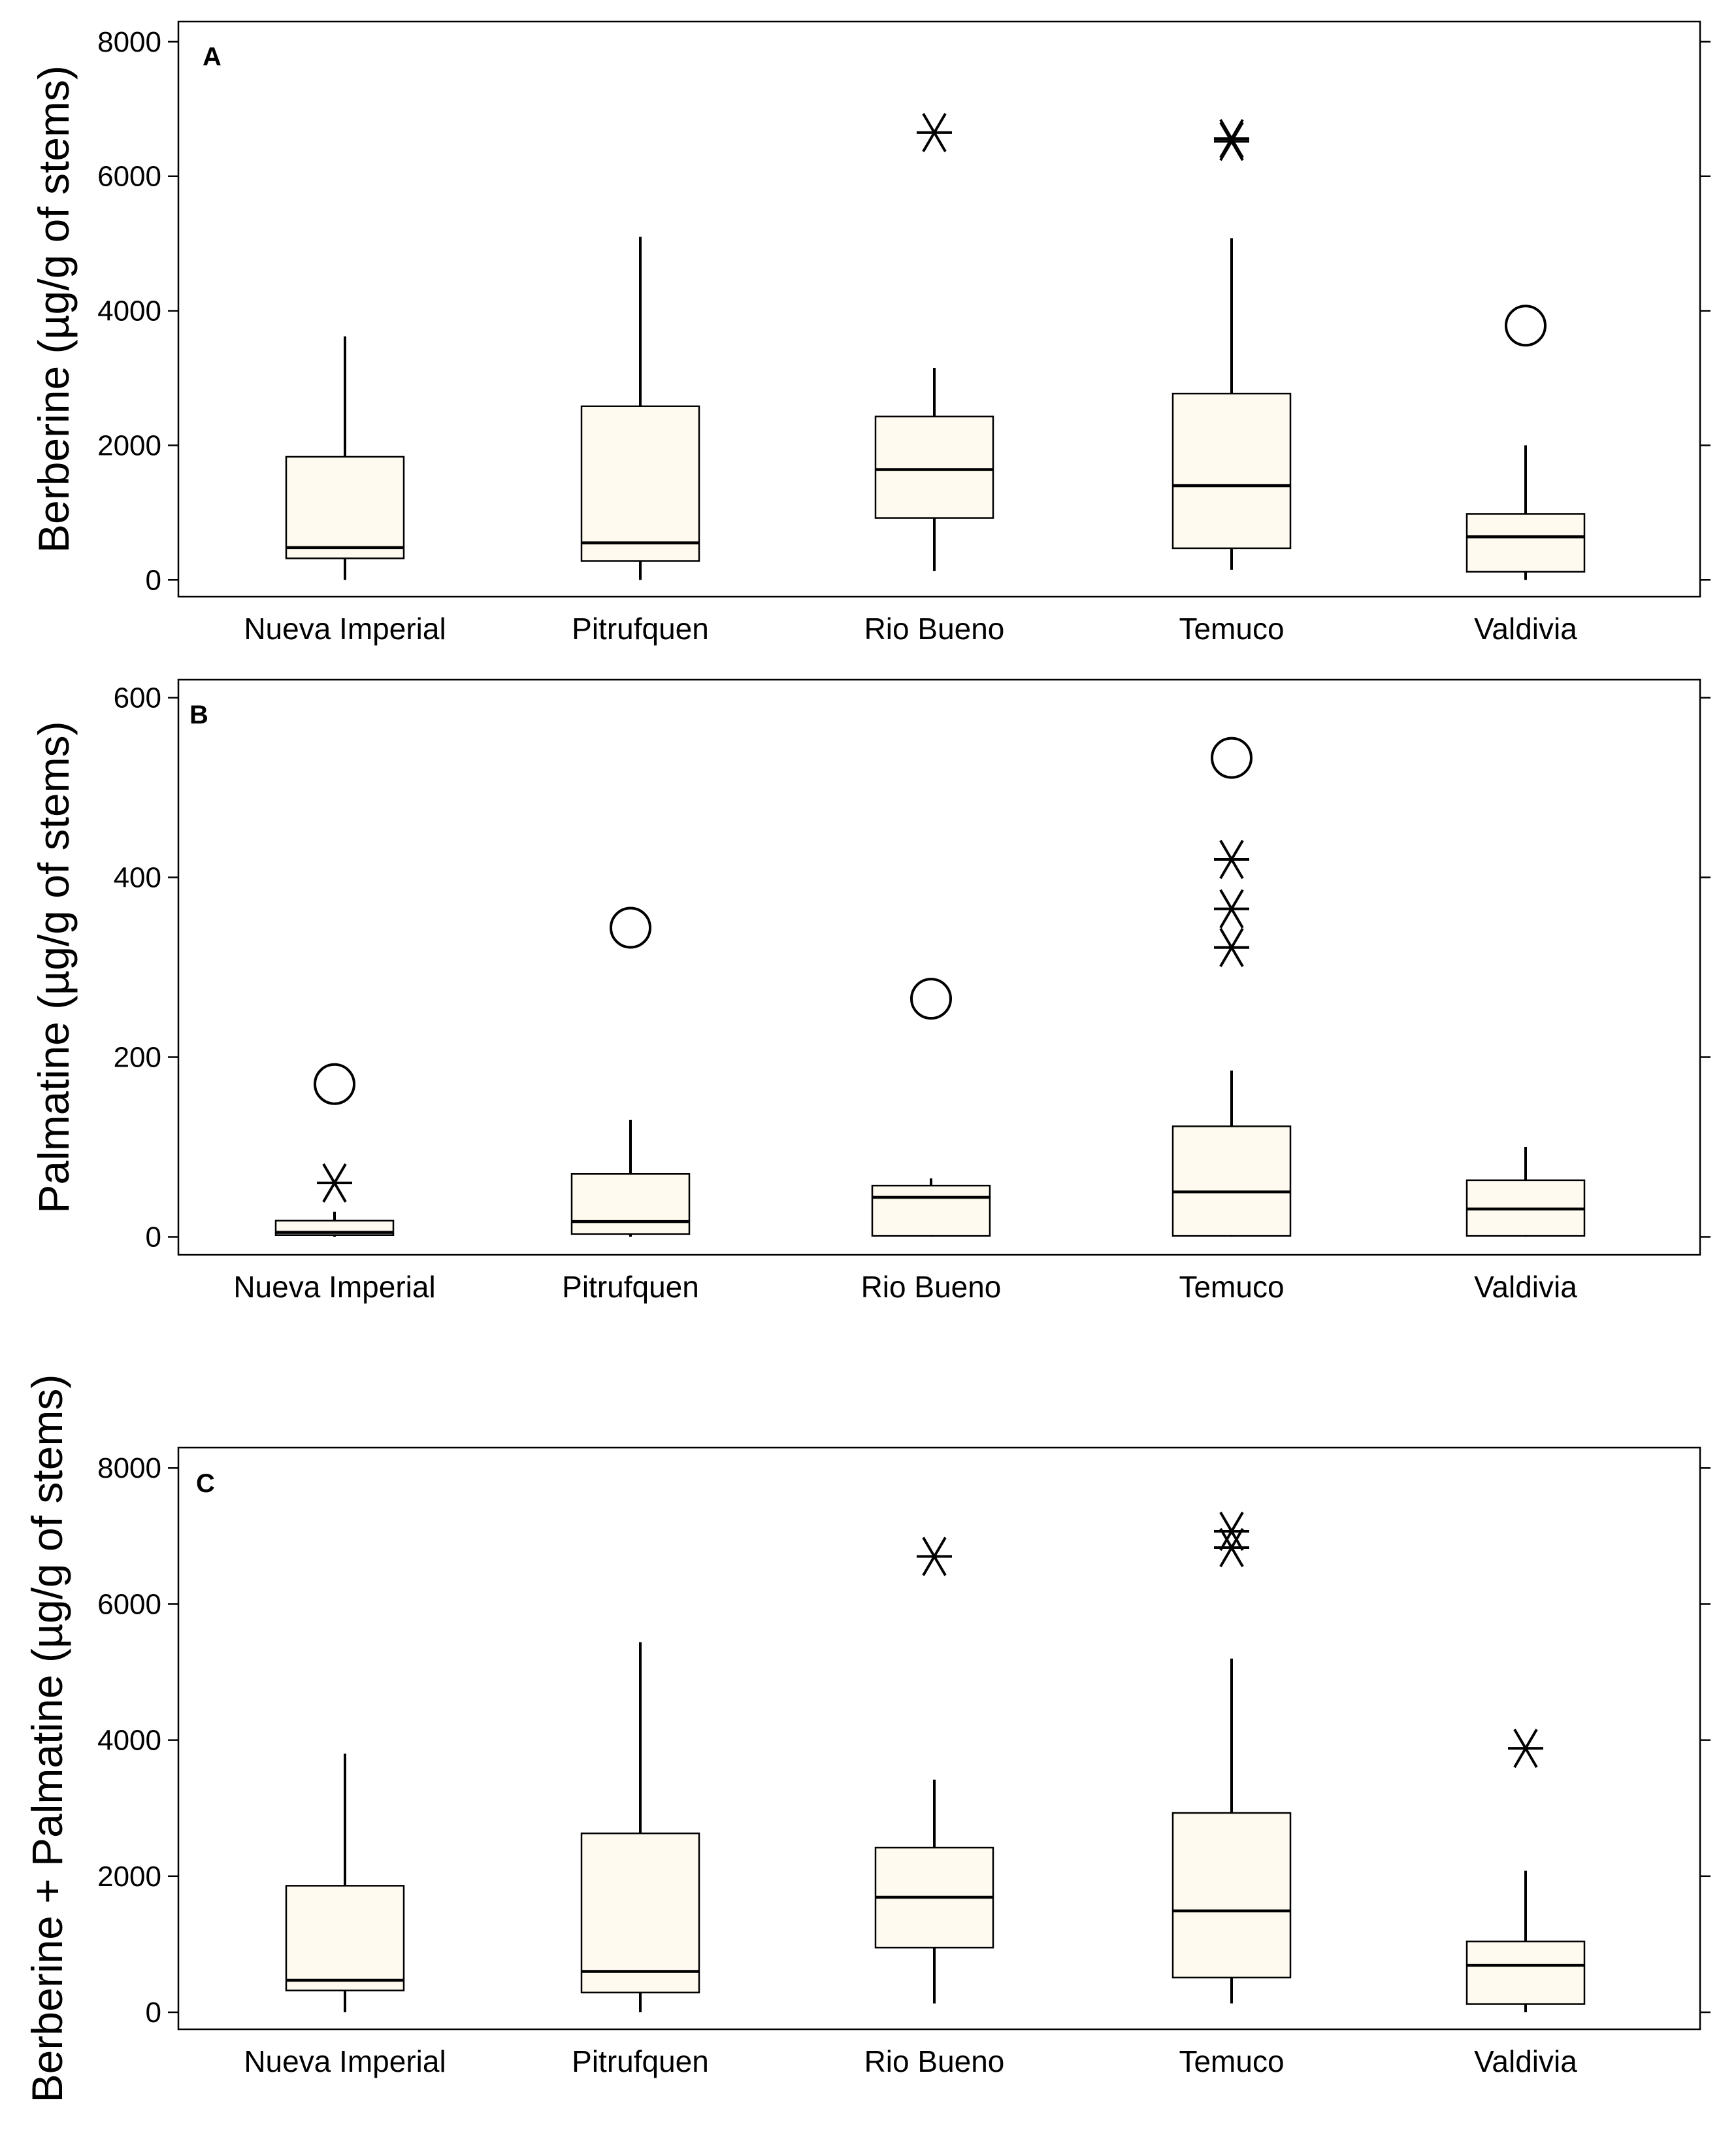 This screenshot has height=2143, width=1736. Describe the element at coordinates (137, 878) in the screenshot. I see `y-tick-label: 400` at that location.